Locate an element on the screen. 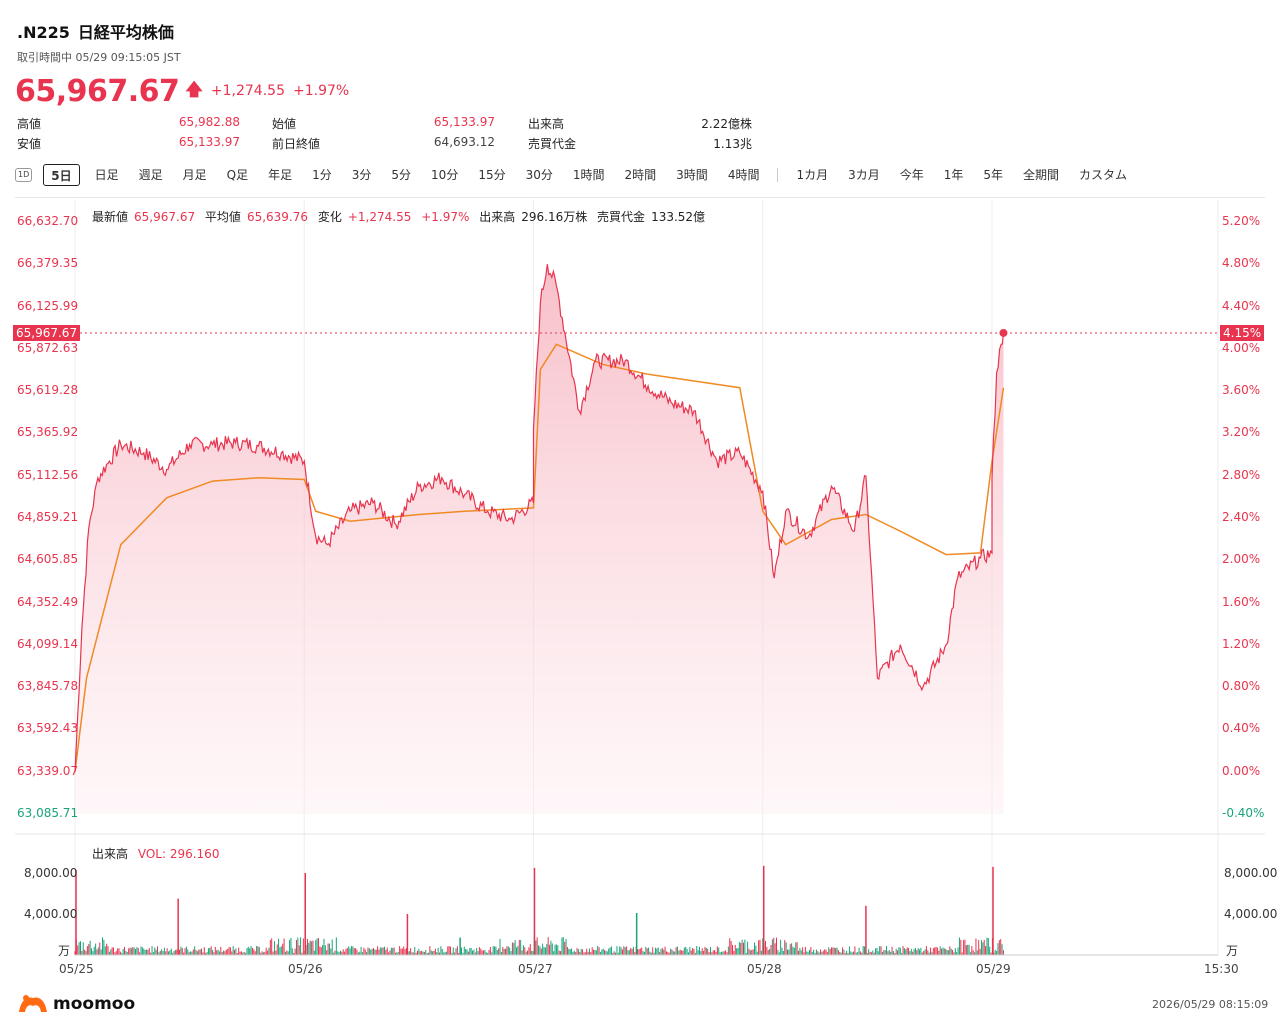 The width and height of the screenshot is (1280, 1031). instrument-title: .N225 日経平均株価 is located at coordinates (95, 31).